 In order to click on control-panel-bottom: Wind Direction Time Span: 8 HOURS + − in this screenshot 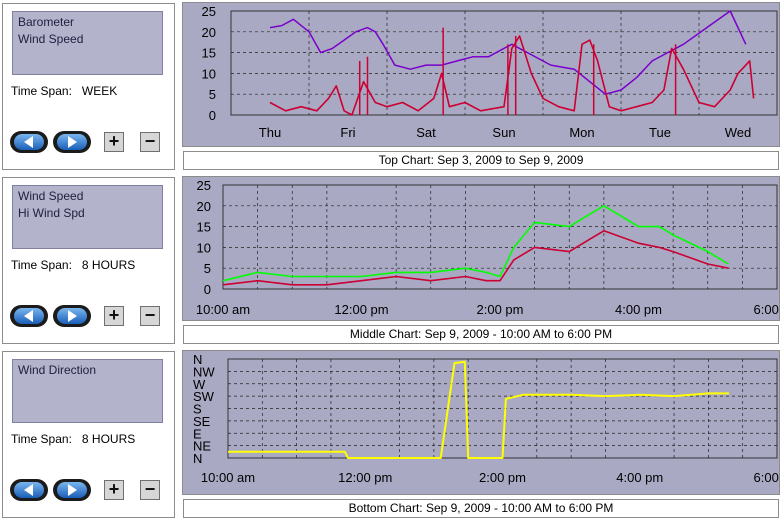, I will do `click(88, 434)`.